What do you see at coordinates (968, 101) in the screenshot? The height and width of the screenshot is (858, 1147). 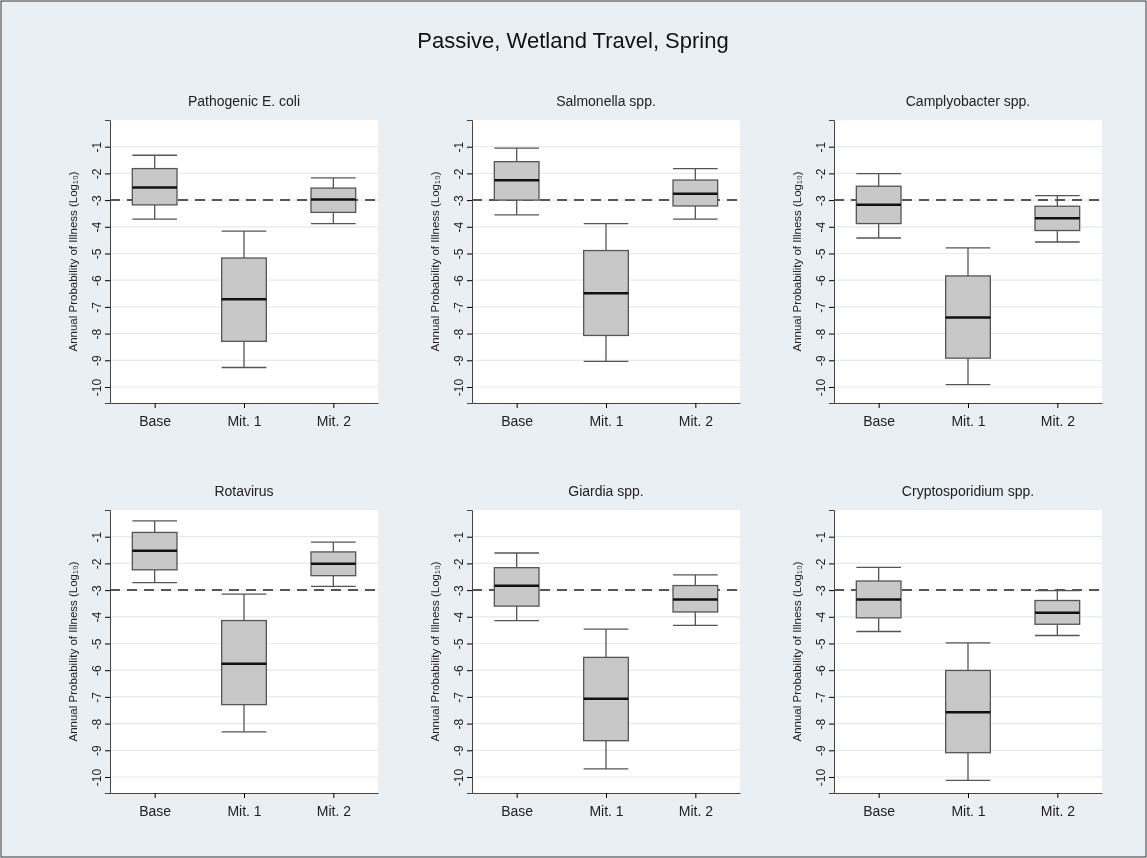 I see `chart-title: Camplyobacter spp.` at bounding box center [968, 101].